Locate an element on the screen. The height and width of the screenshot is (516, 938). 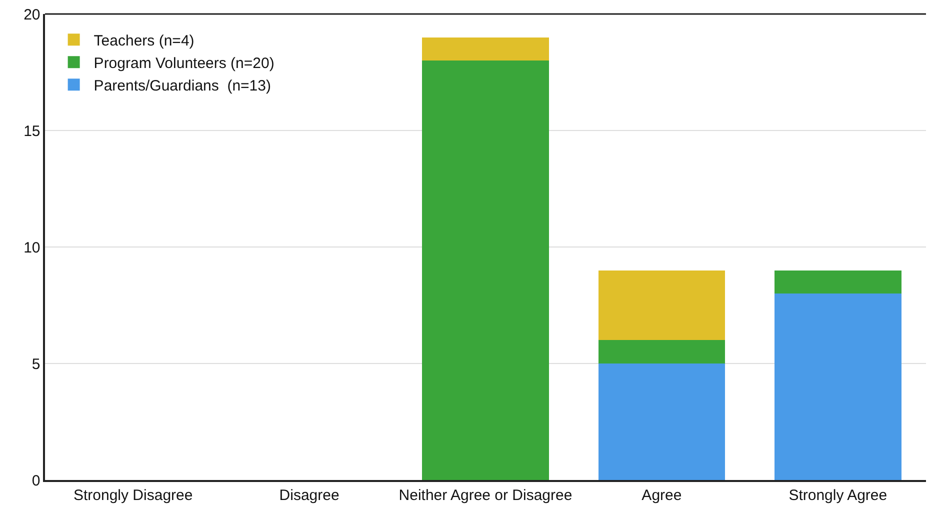
legend-label: Teachers (n=4) is located at coordinates (144, 41).